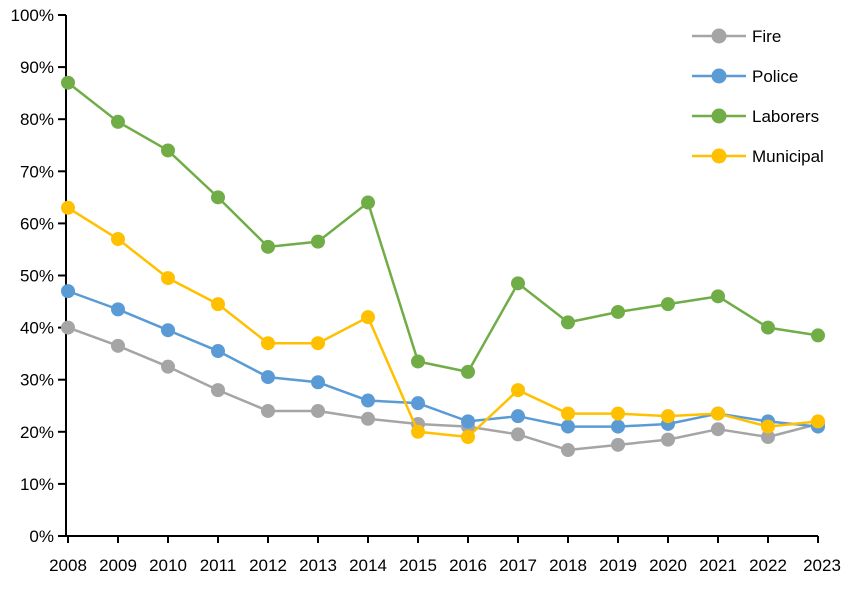 The width and height of the screenshot is (852, 593). I want to click on data-point-police-2014, so click(368, 400).